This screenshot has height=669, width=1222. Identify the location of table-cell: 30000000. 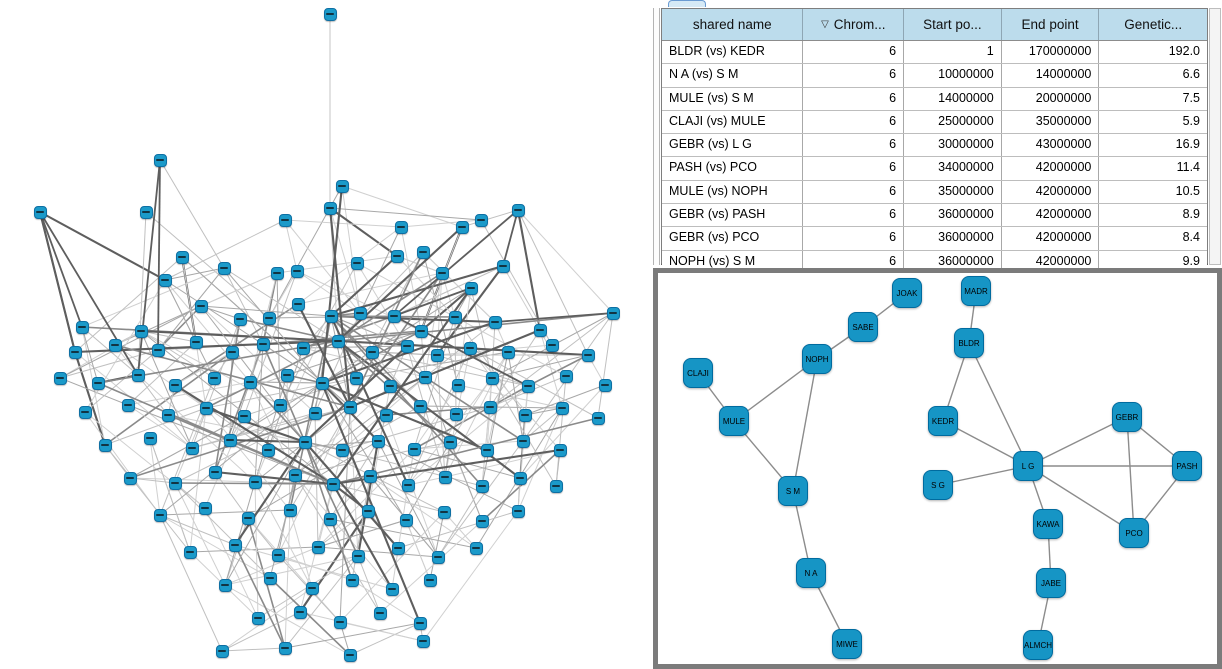
(953, 145).